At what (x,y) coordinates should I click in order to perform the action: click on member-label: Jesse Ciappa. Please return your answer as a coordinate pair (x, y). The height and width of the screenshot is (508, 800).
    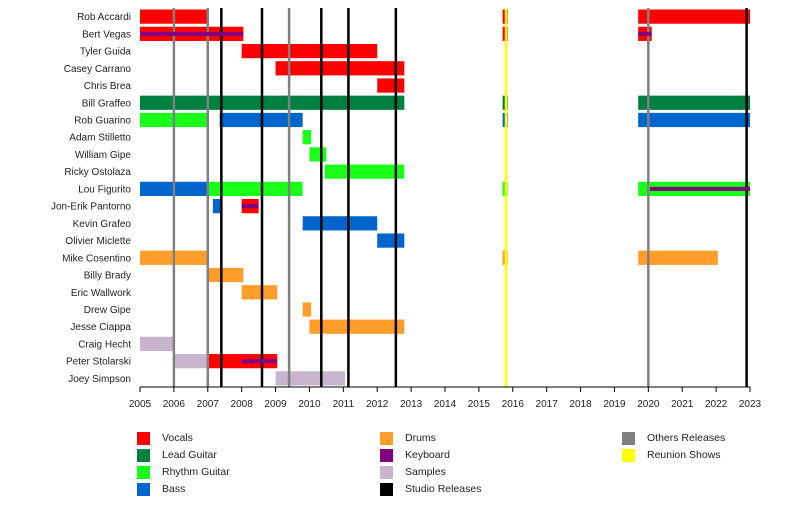
    Looking at the image, I should click on (100, 327).